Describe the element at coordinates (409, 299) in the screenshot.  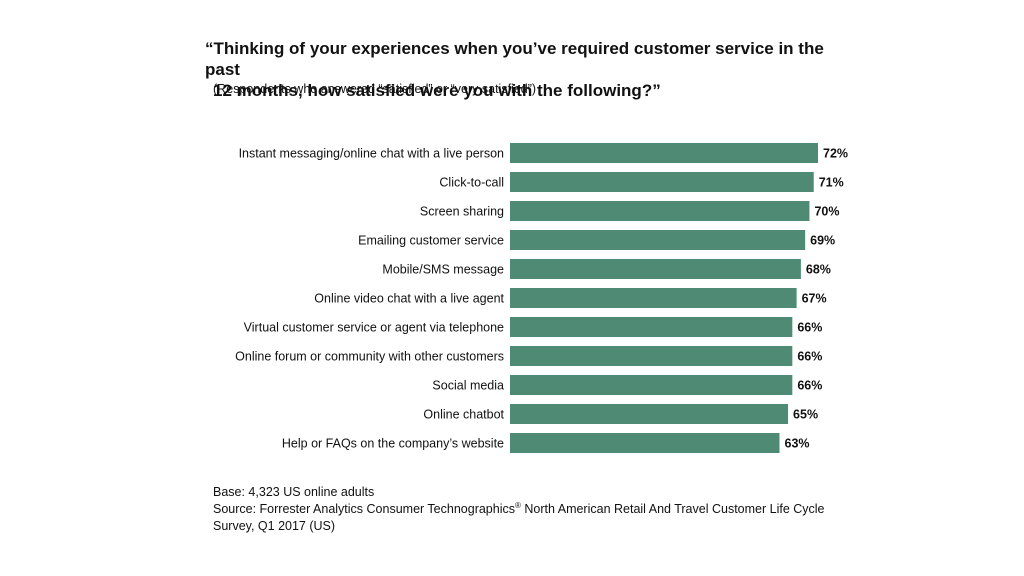
I see `category-label: Online video chat with a live agent` at that location.